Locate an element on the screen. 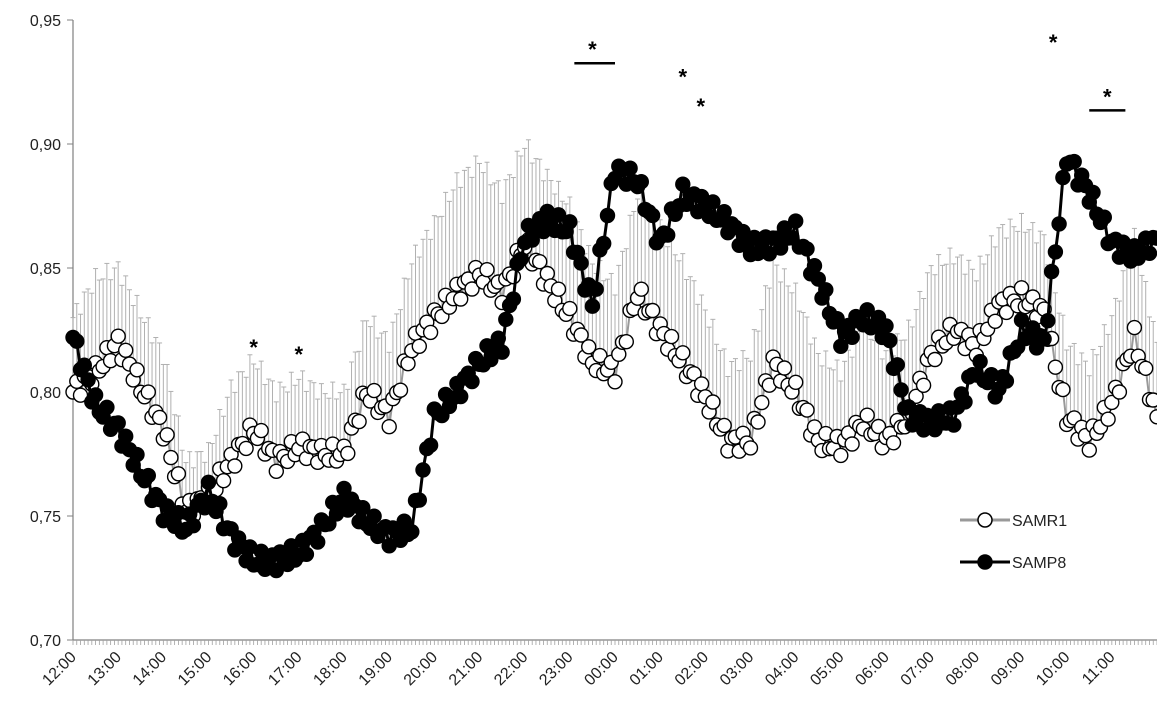  x-tick-label: 20:00 is located at coordinates (421, 669).